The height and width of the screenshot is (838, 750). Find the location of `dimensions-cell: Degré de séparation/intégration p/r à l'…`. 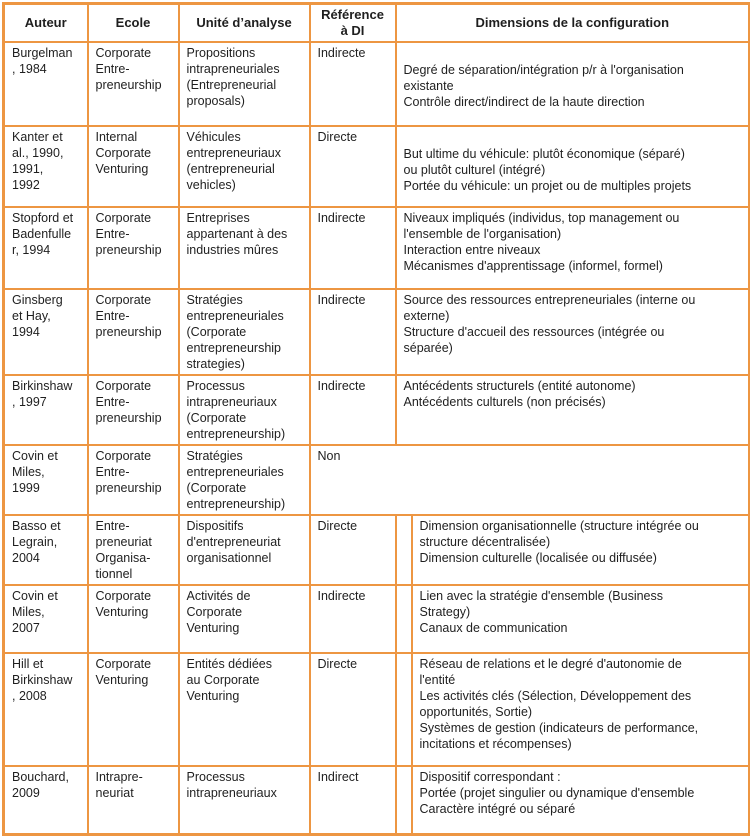

dimensions-cell: Degré de séparation/intégration p/r à l'… is located at coordinates (572, 84).